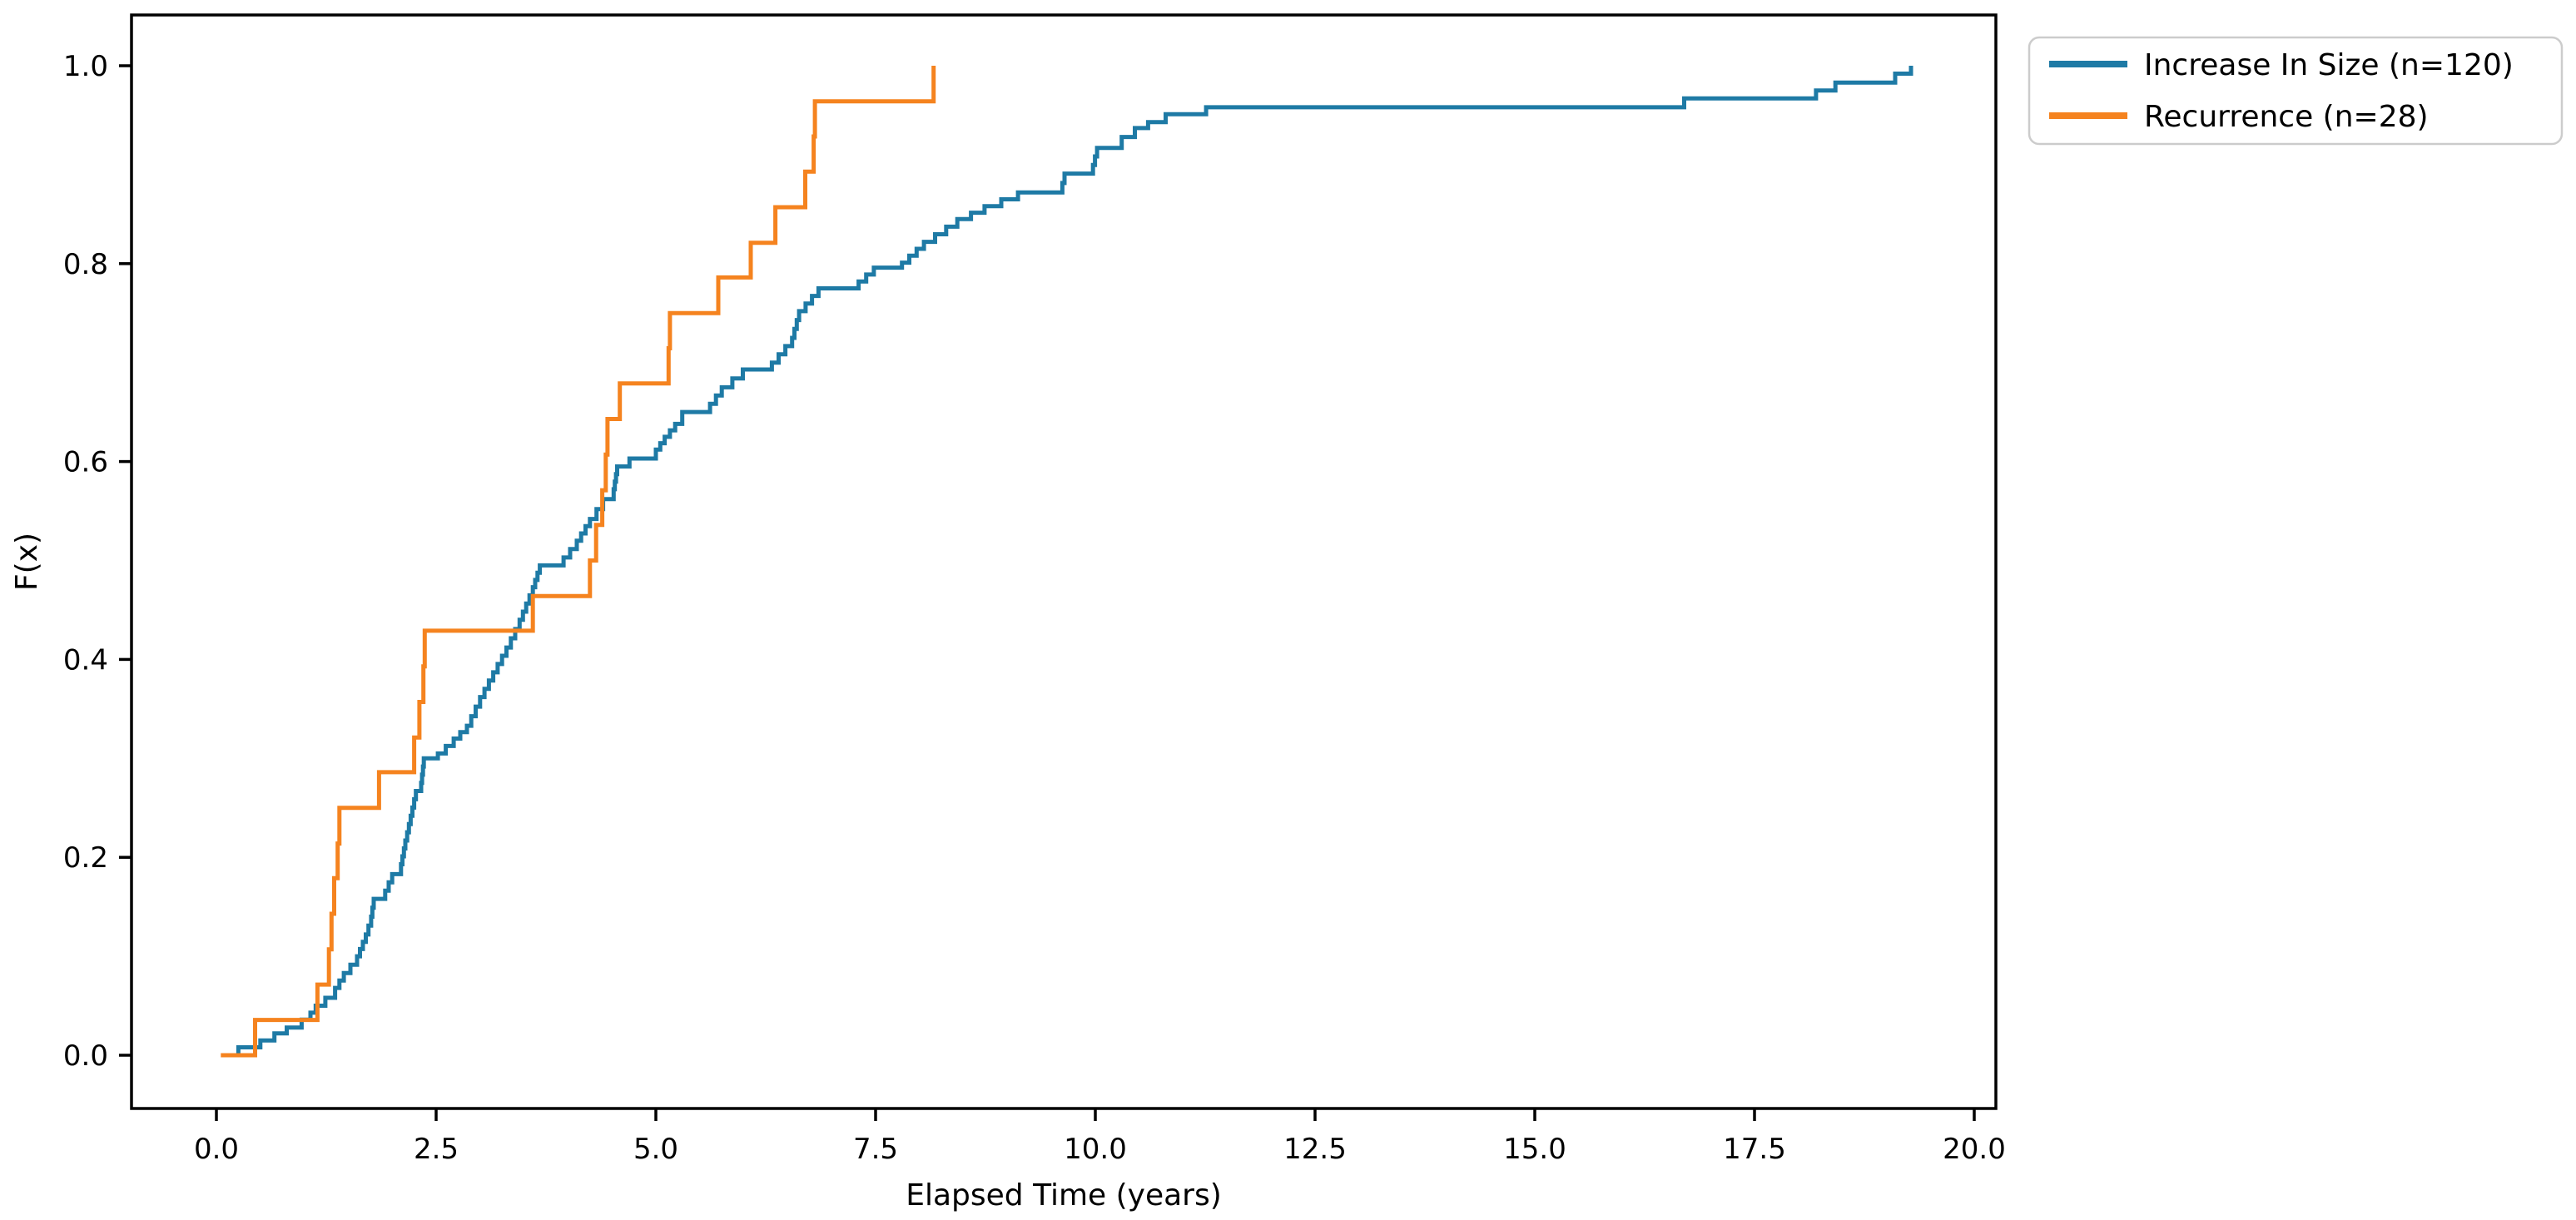 This screenshot has height=1220, width=2576. I want to click on y-tick-label: 0.6, so click(85, 463).